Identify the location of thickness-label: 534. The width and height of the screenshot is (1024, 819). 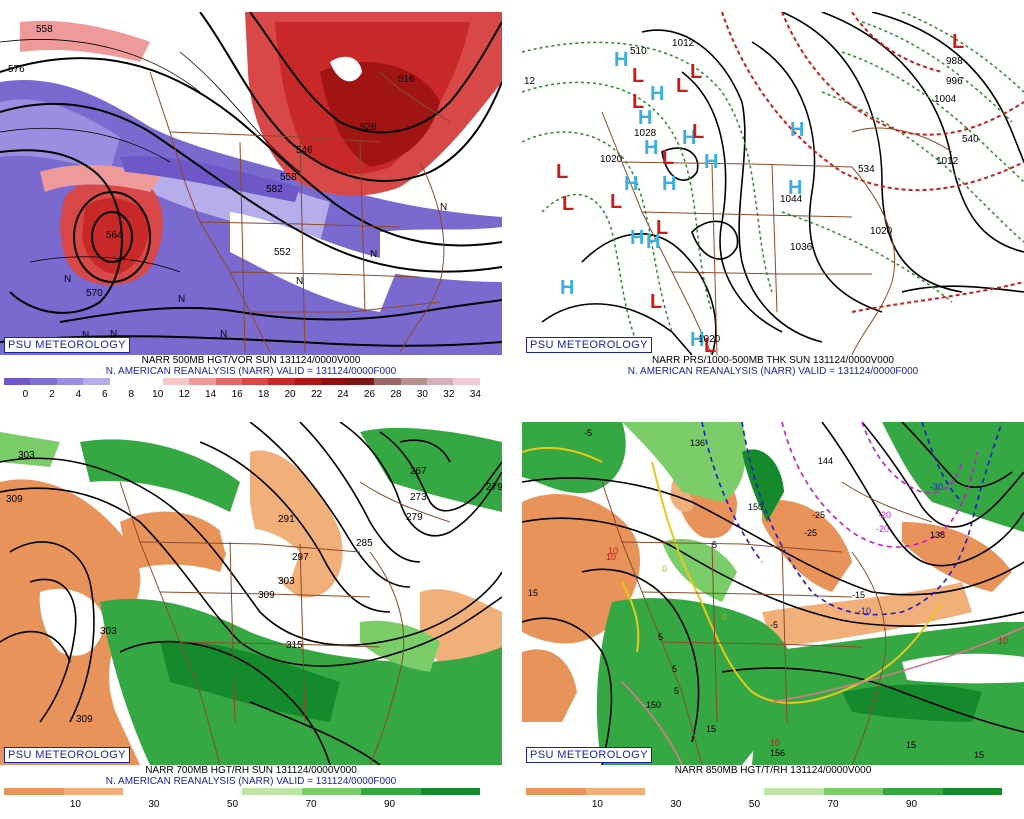
(866, 169).